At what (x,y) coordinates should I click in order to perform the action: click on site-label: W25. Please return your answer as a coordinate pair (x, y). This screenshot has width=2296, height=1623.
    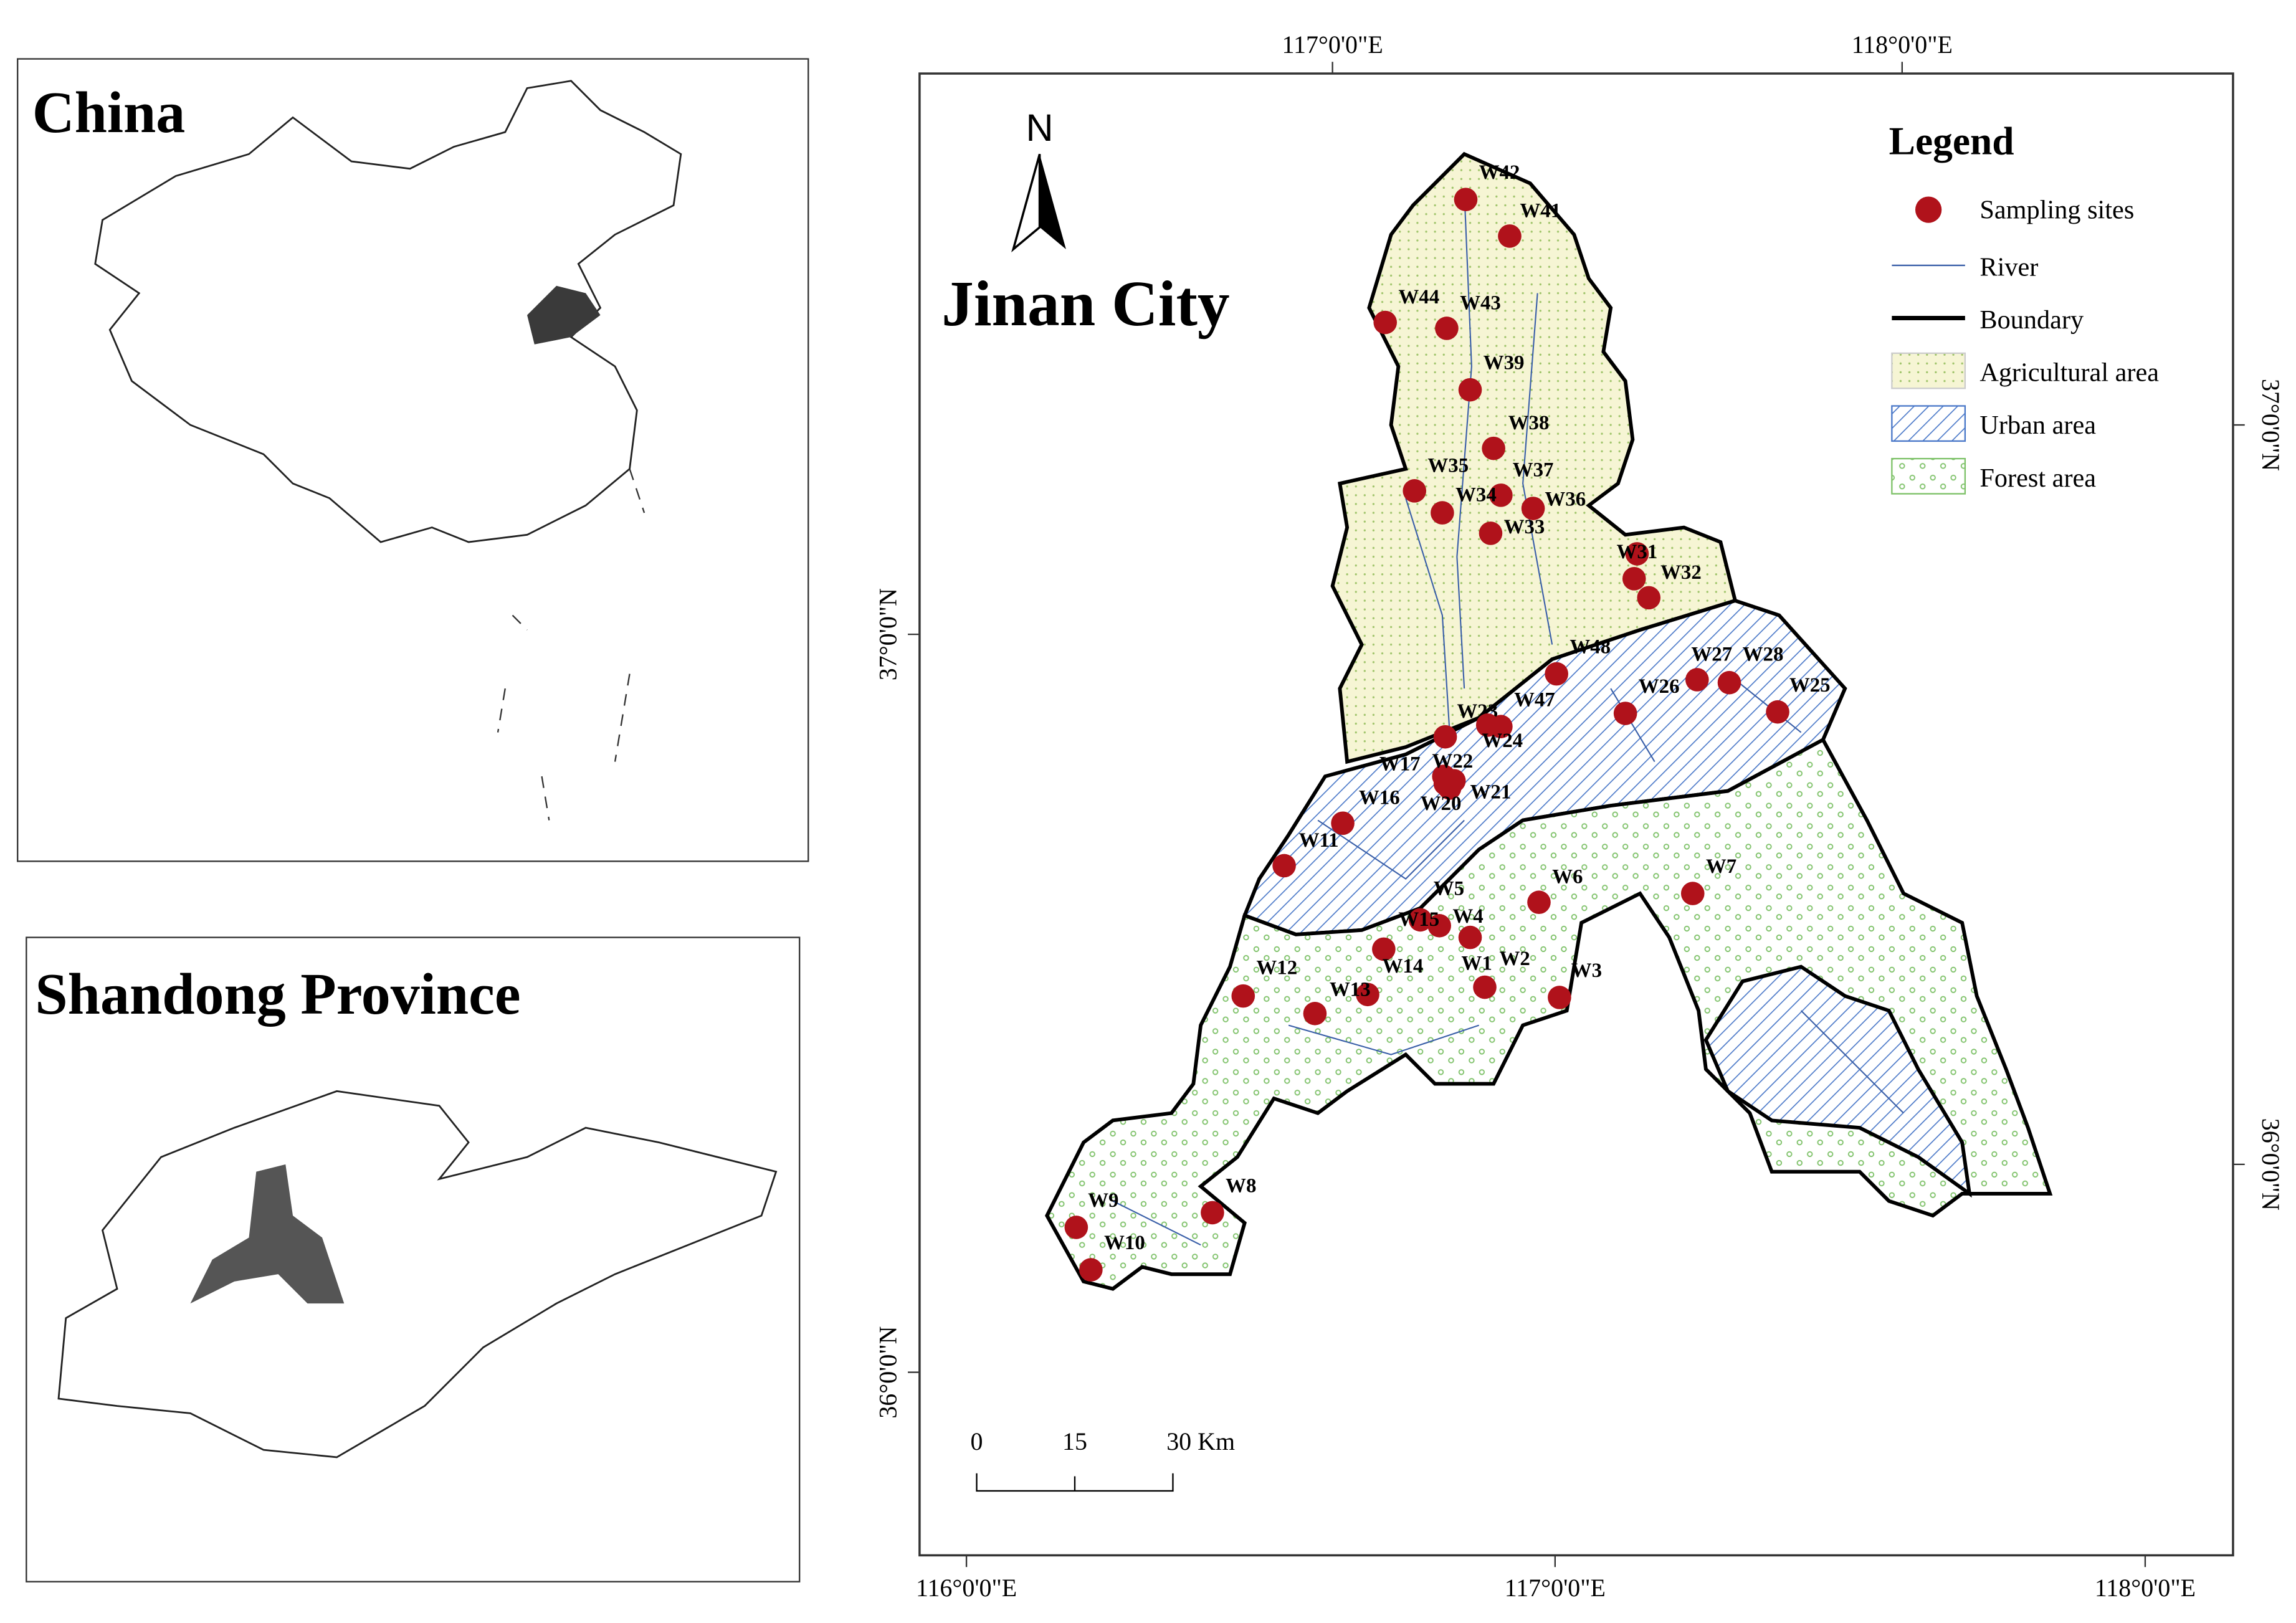
    Looking at the image, I should click on (1810, 685).